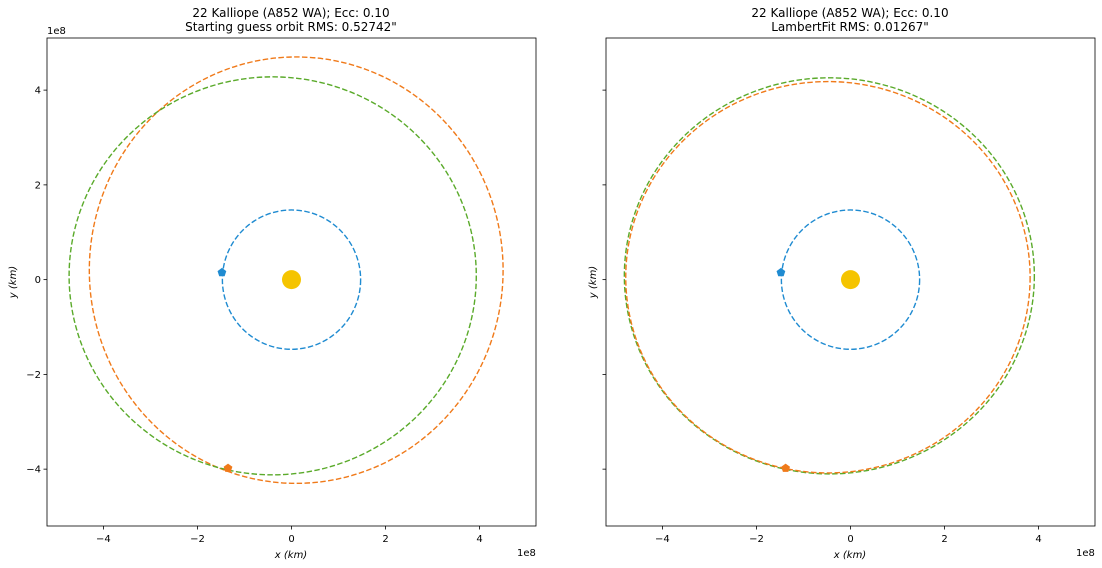  I want to click on left-sun-marker, so click(291, 280).